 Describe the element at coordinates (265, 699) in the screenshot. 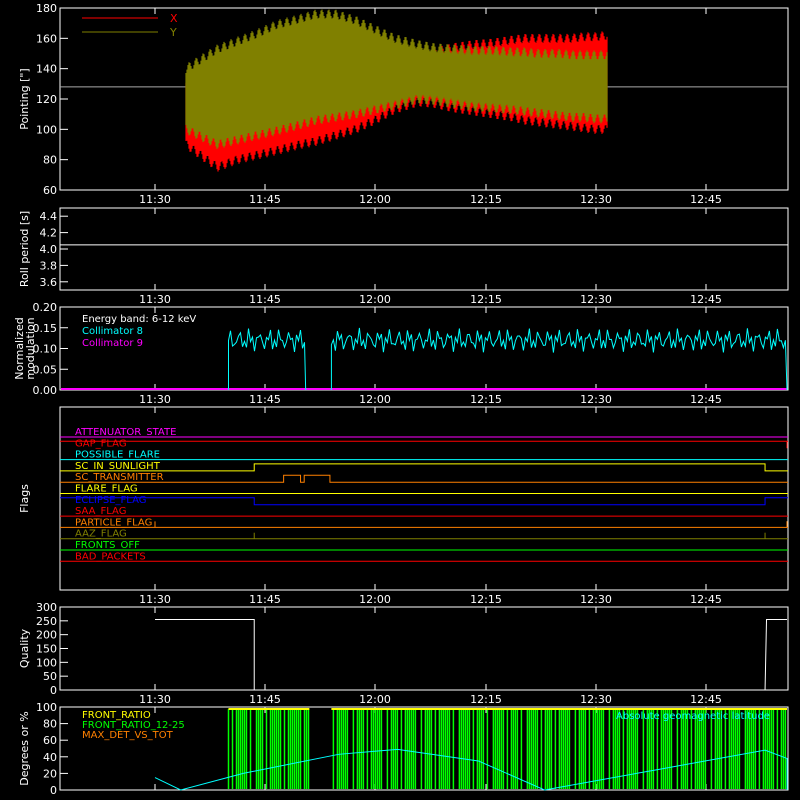

I see `quality-xtick-label: 11:45` at that location.